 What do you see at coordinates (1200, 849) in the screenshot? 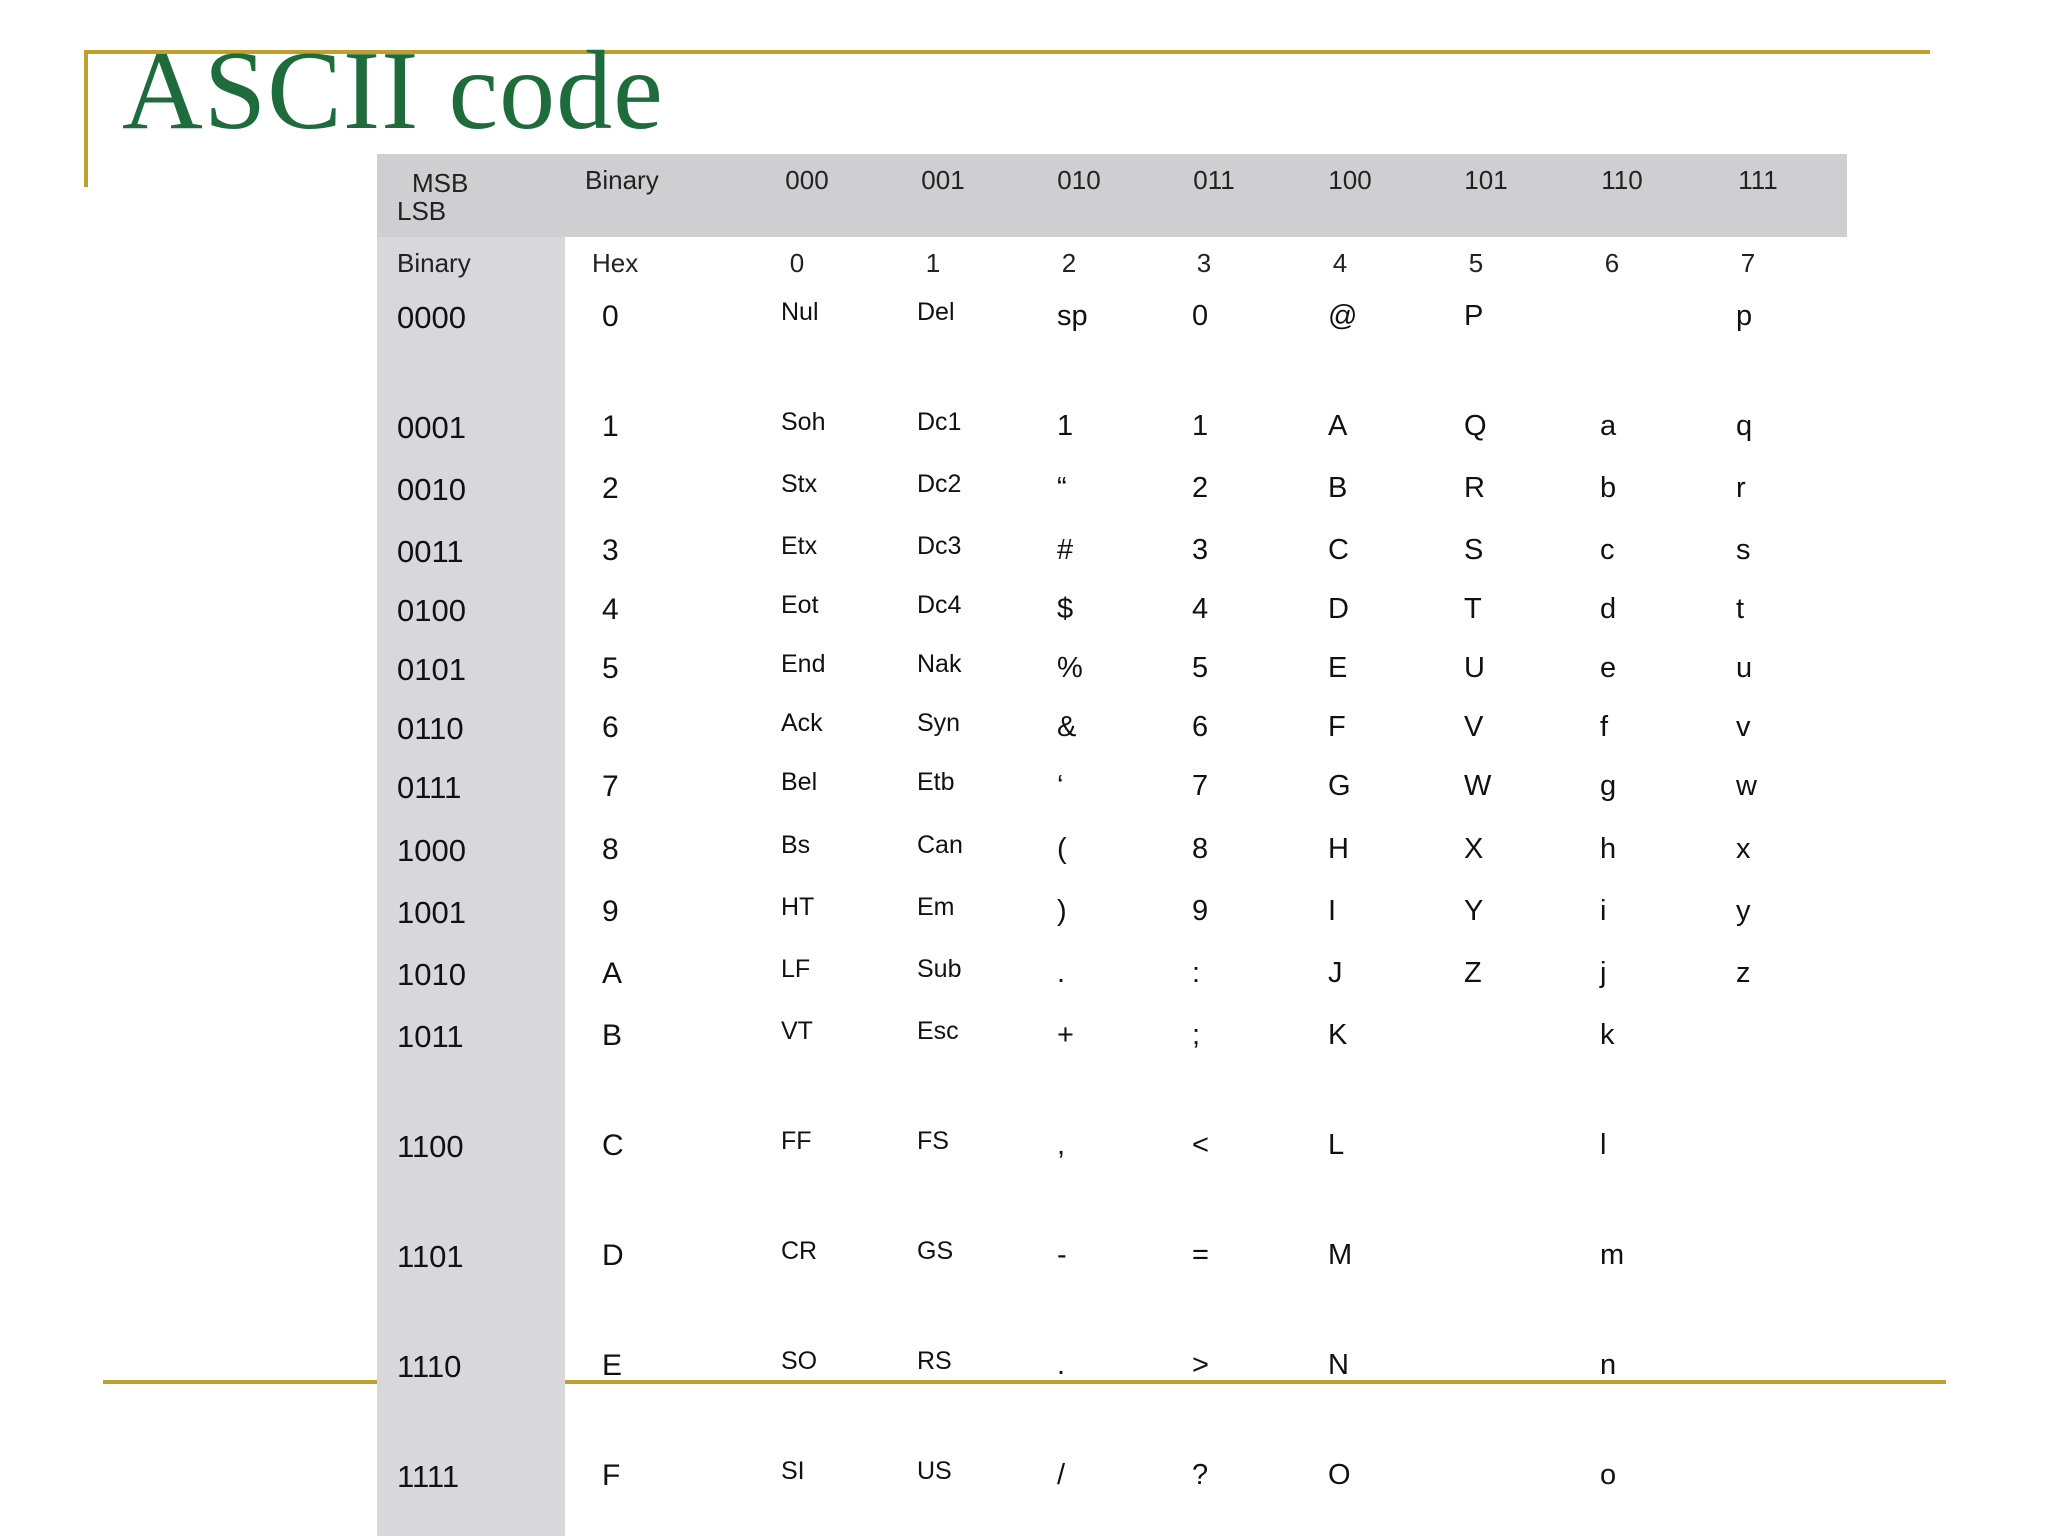
I see `ascii-char-cell: 8` at bounding box center [1200, 849].